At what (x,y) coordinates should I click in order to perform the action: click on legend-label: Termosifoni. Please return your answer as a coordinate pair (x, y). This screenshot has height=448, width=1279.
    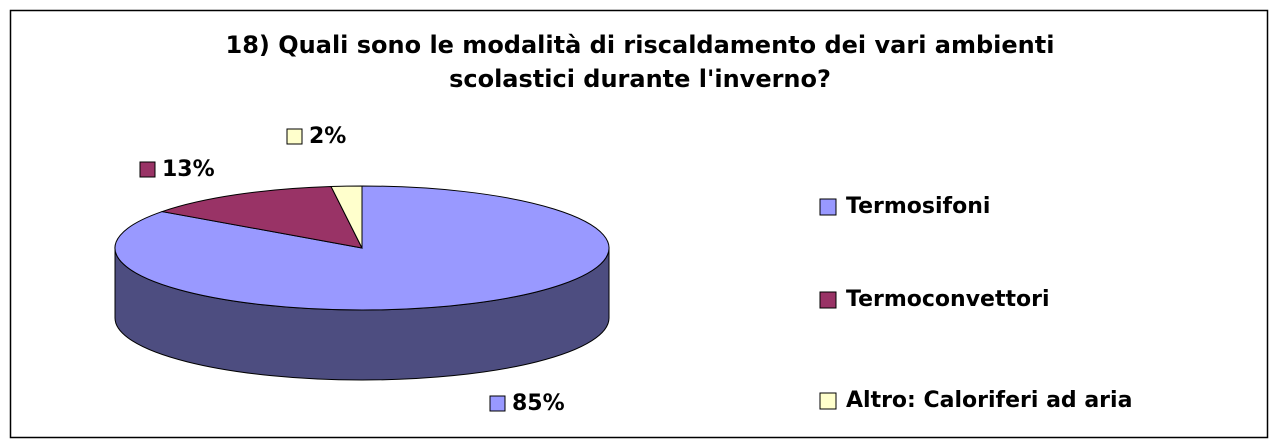
    Looking at the image, I should click on (918, 206).